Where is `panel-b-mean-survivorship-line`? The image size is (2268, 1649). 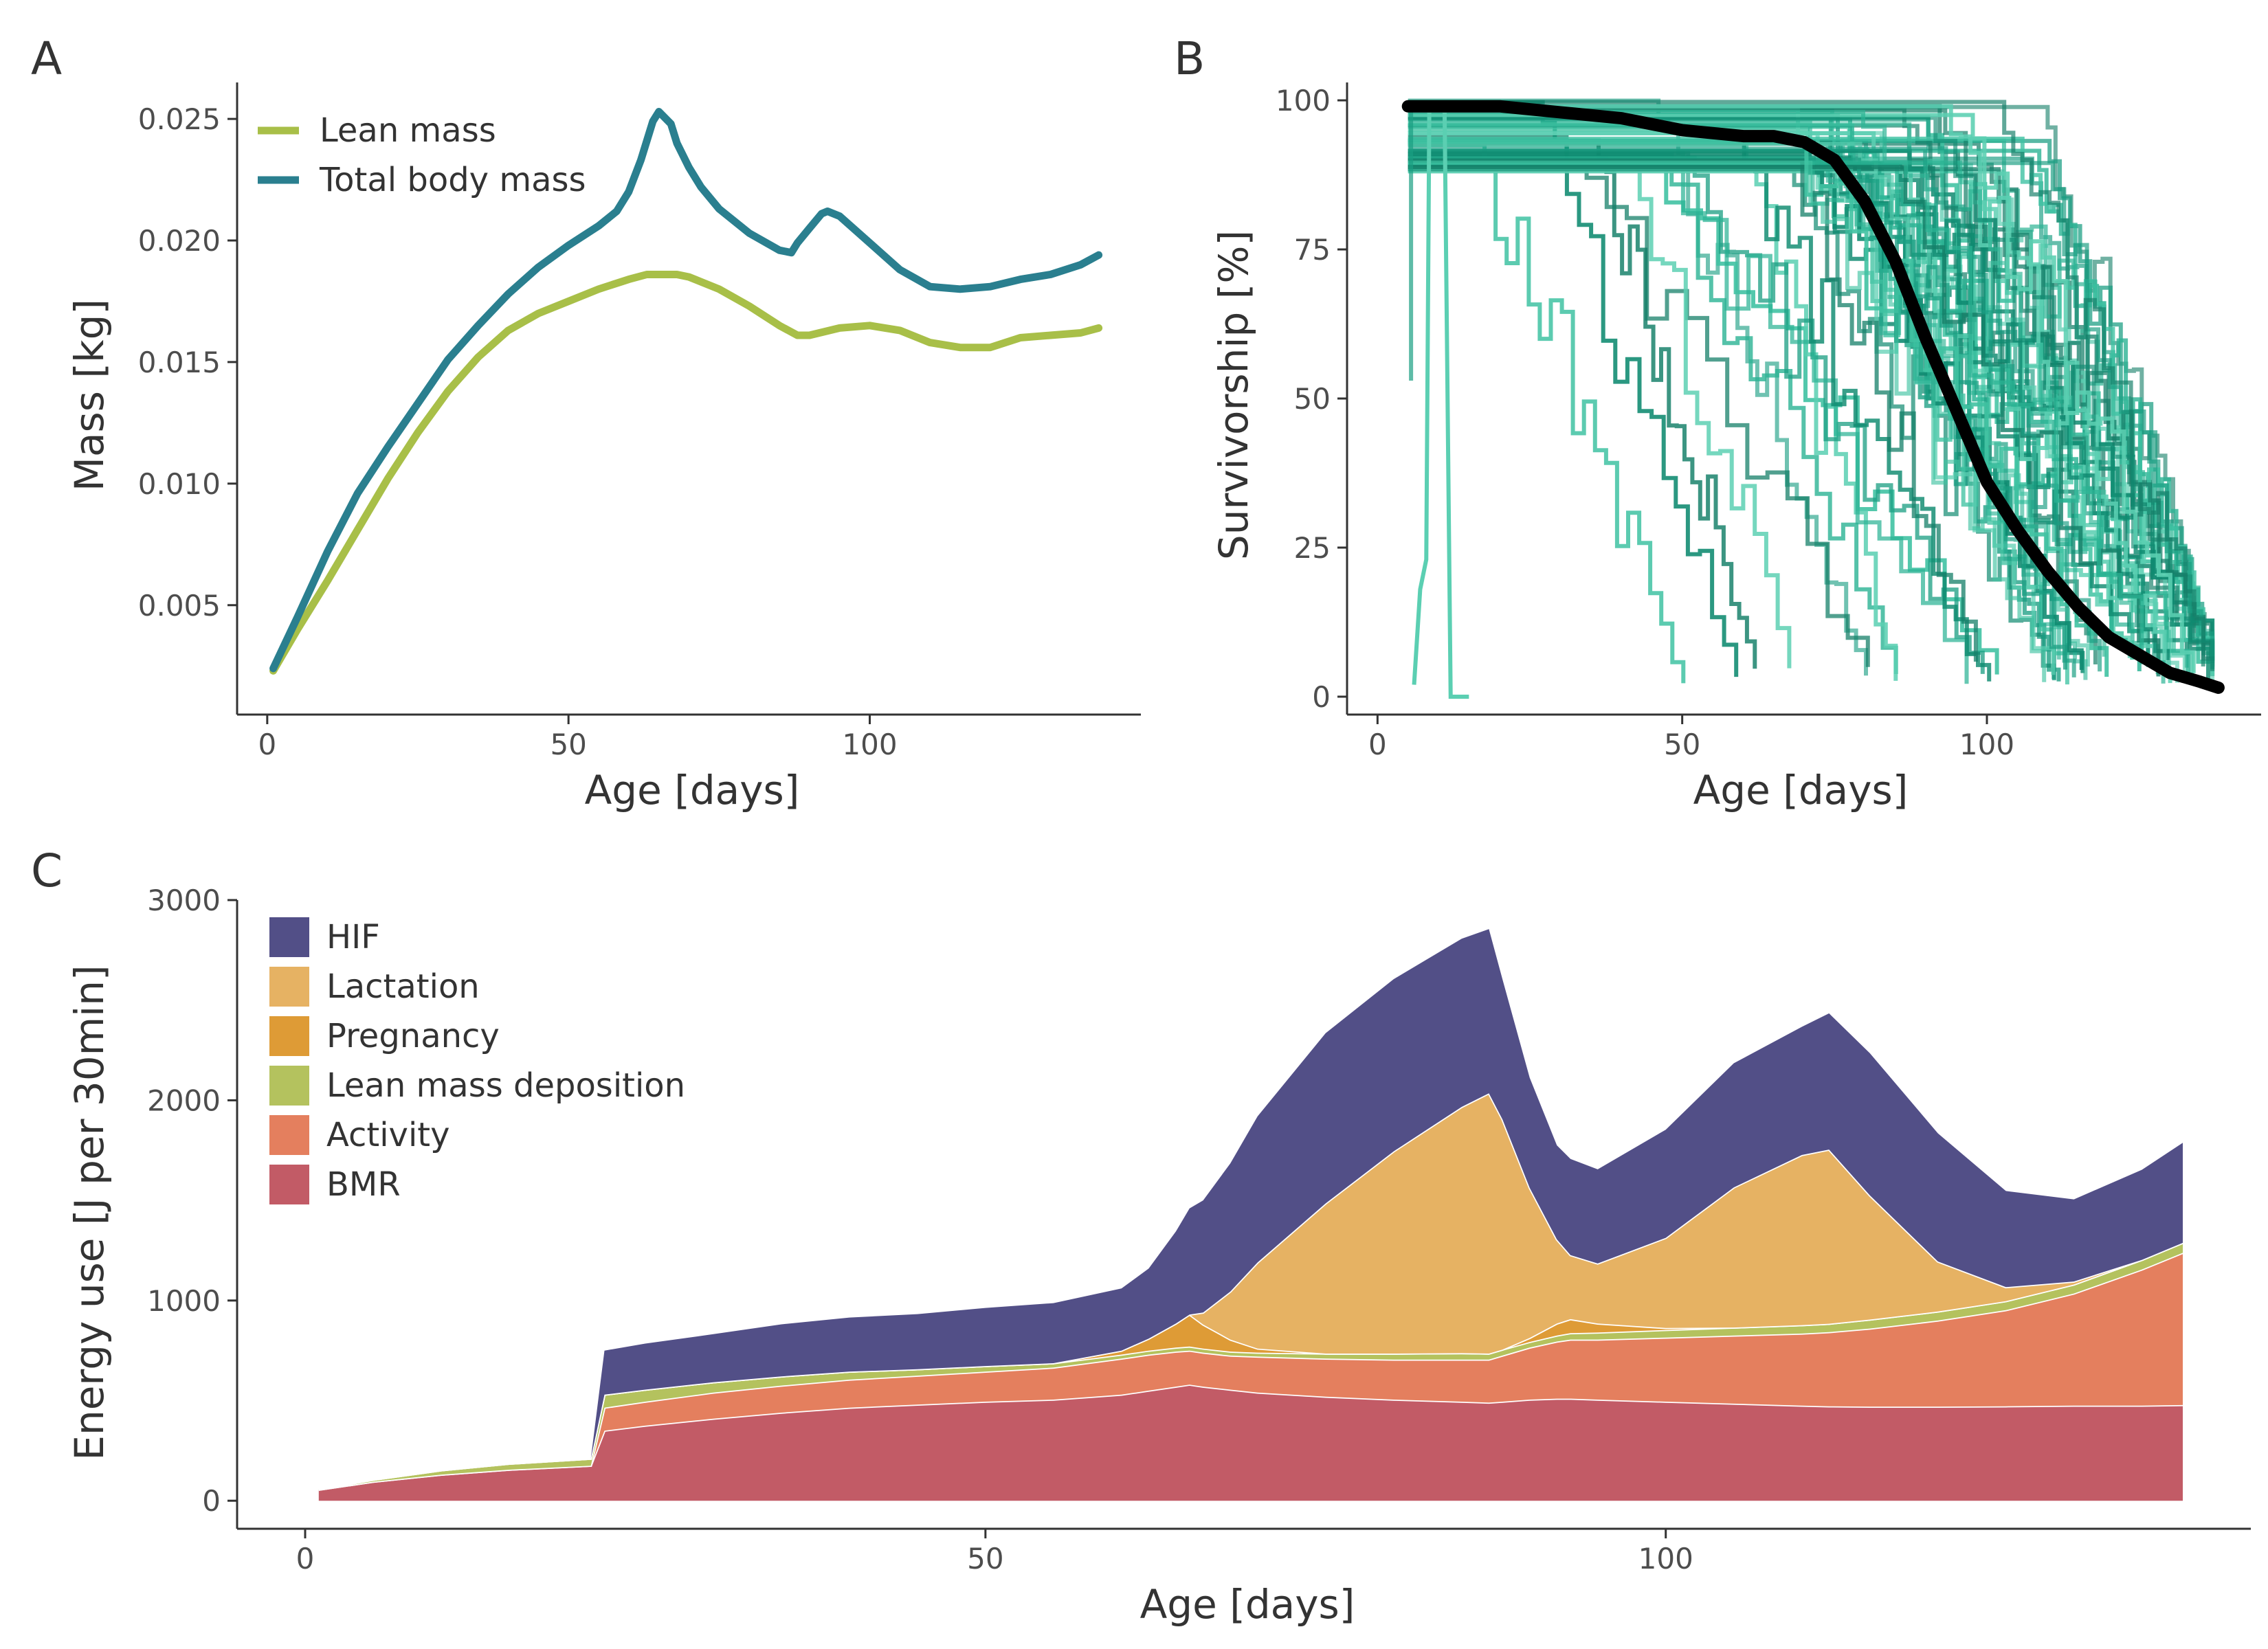 panel-b-mean-survivorship-line is located at coordinates (1813, 397).